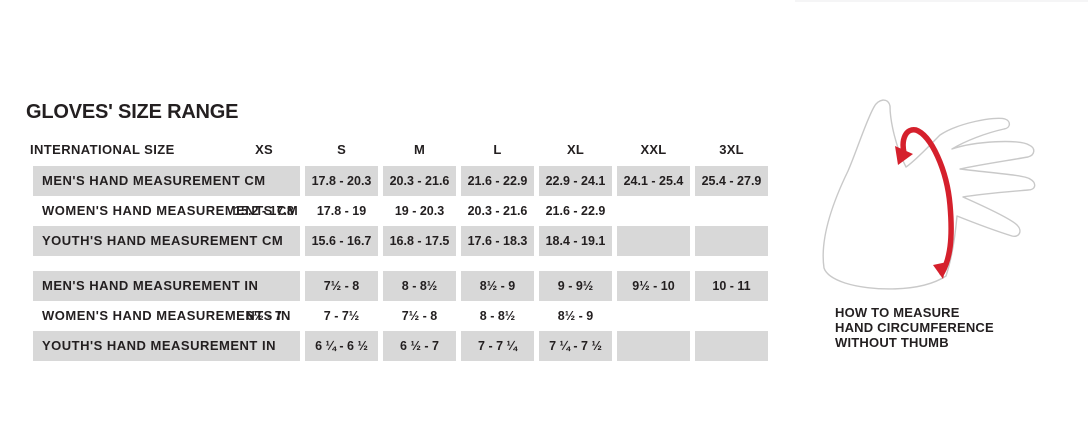 This screenshot has width=1088, height=442. What do you see at coordinates (341, 346) in the screenshot?
I see `size-cell: 6 ¼ - 6 ½` at bounding box center [341, 346].